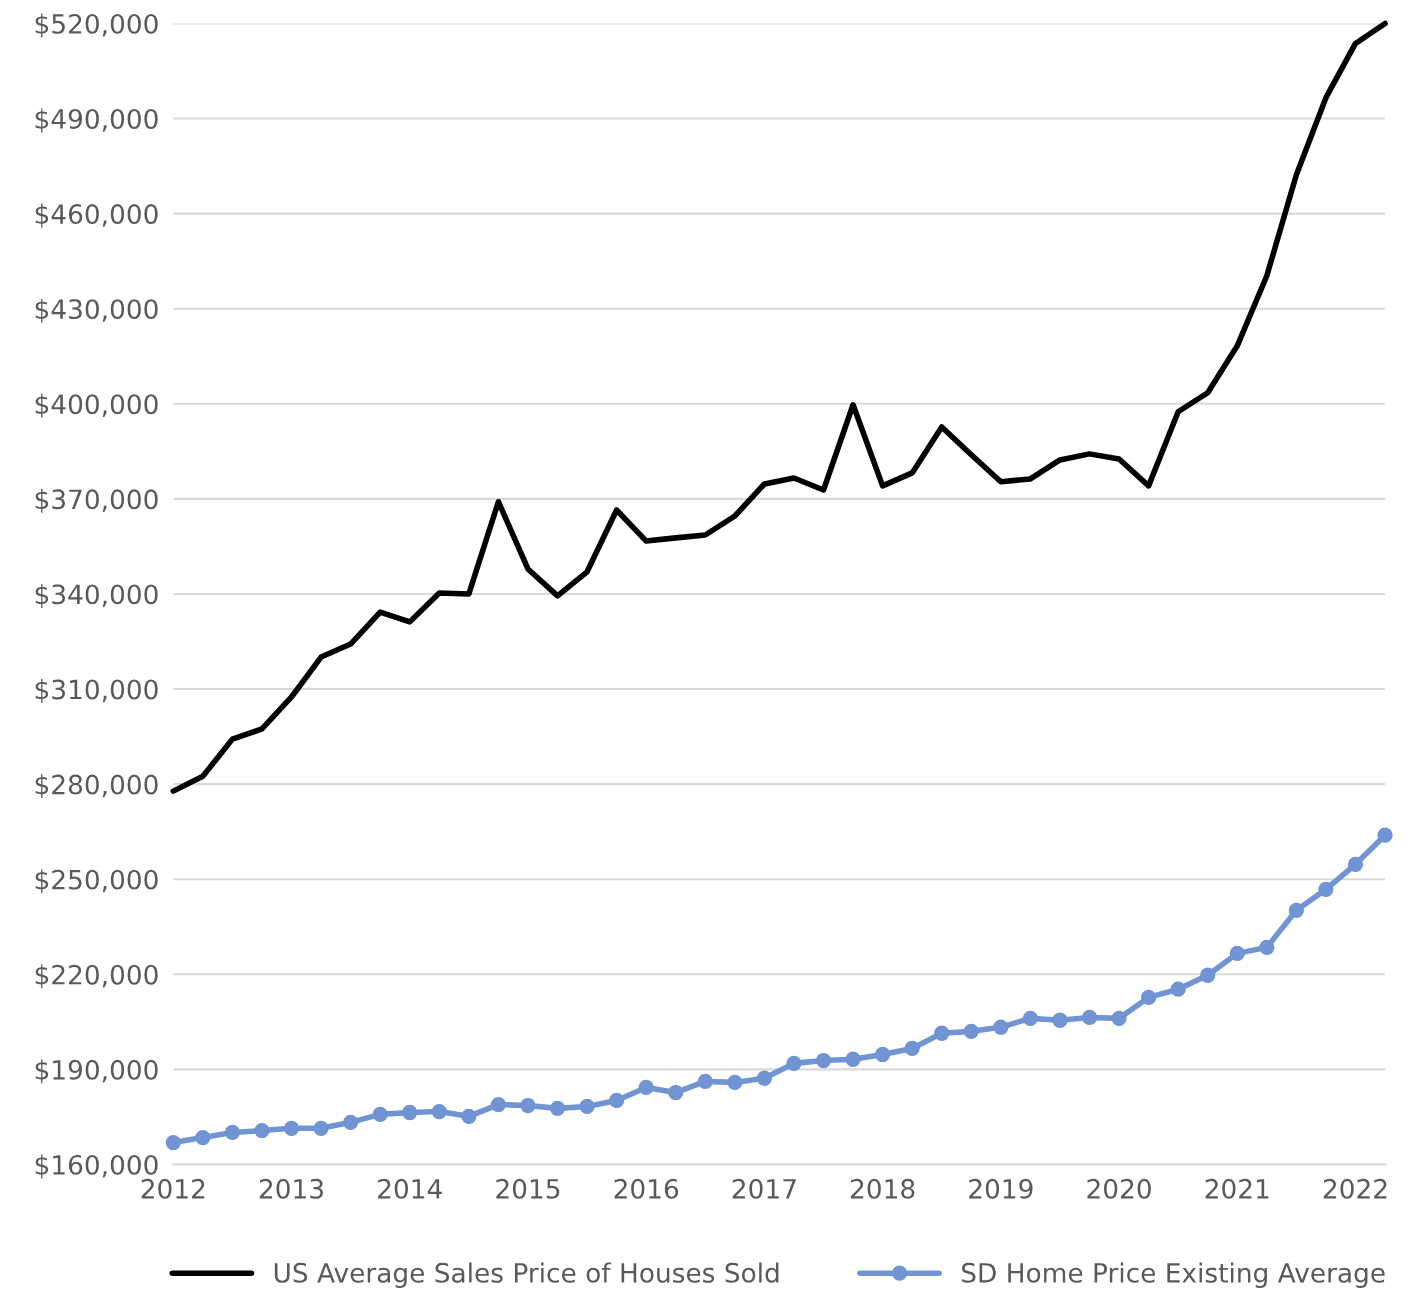 The image size is (1409, 1304). Describe the element at coordinates (96, 120) in the screenshot. I see `y-tick-label: $490,000` at that location.